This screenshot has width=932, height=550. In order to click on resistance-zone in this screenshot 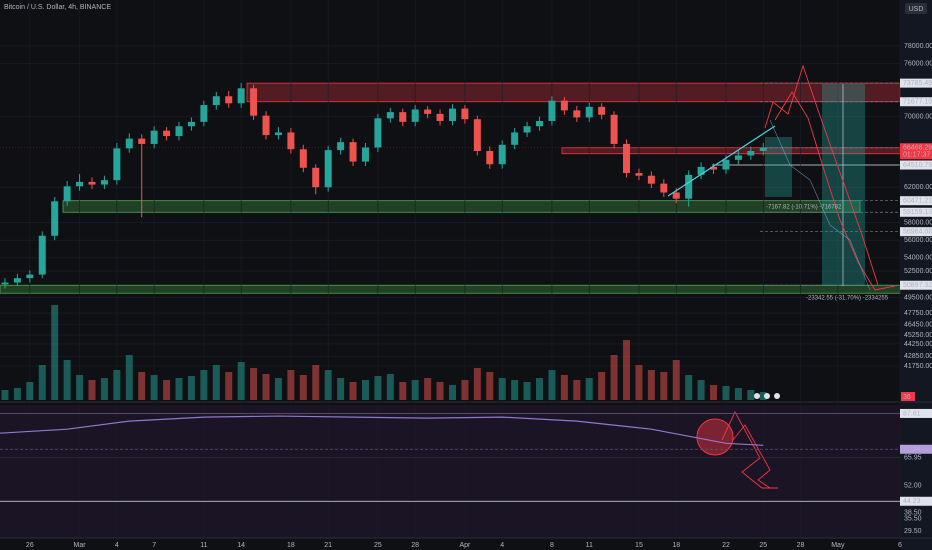, I will do `click(573, 92)`.